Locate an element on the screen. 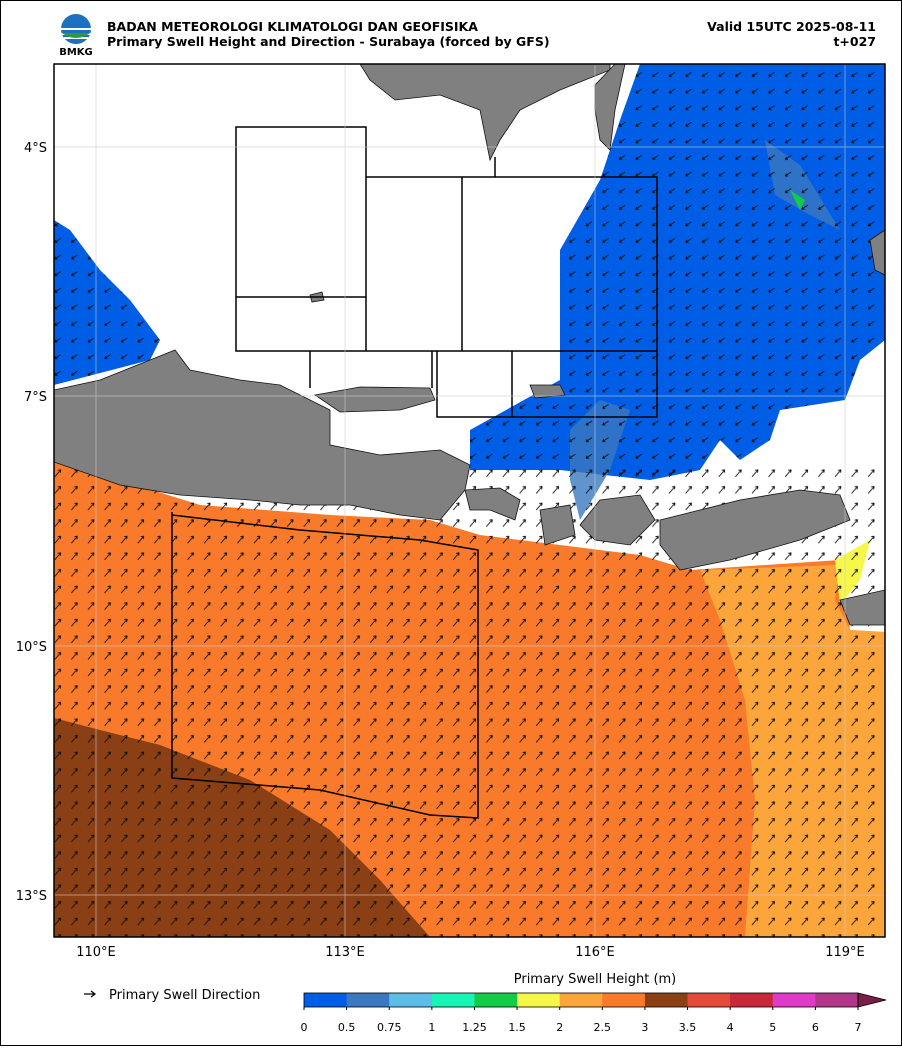  colorbar-tick-label: 1.5 is located at coordinates (517, 1027).